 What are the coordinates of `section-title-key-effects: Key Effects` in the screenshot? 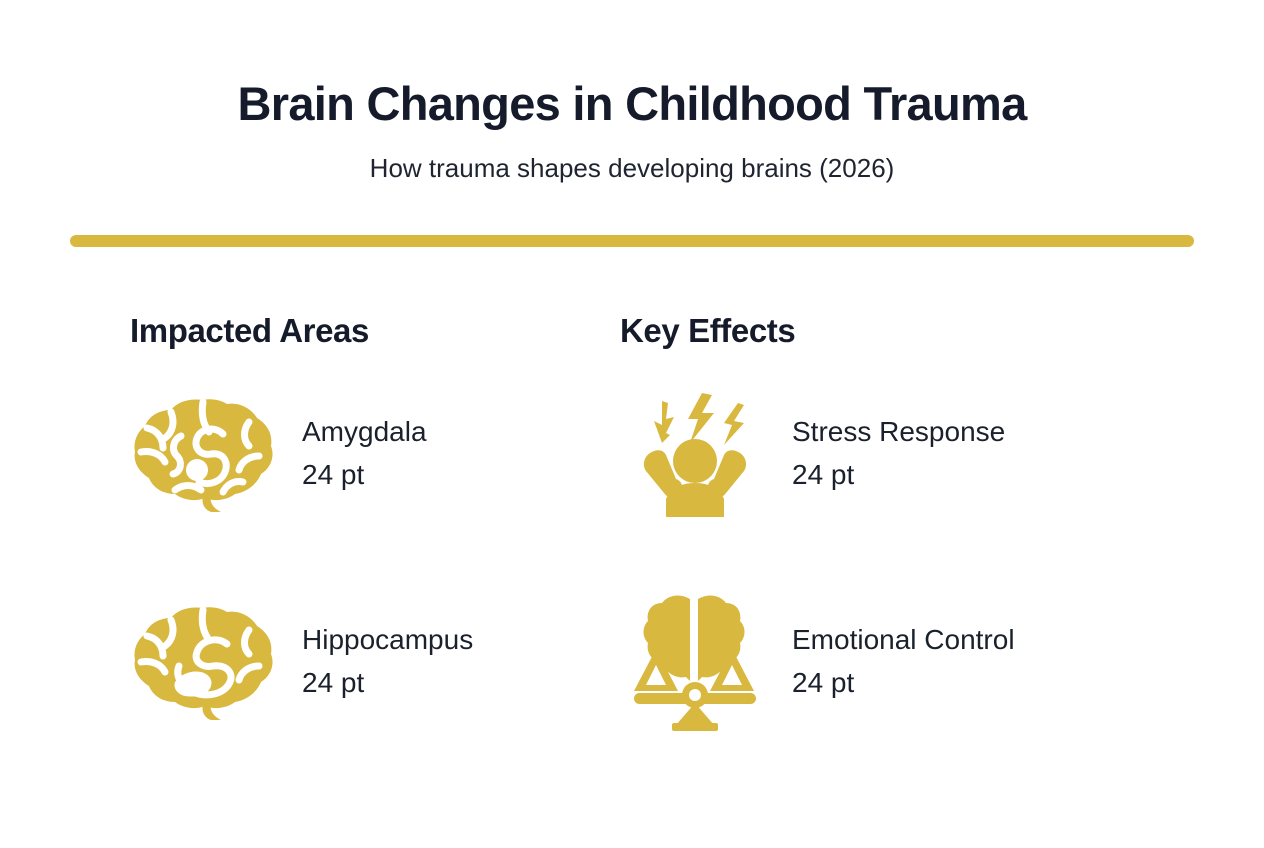 It's located at (708, 330).